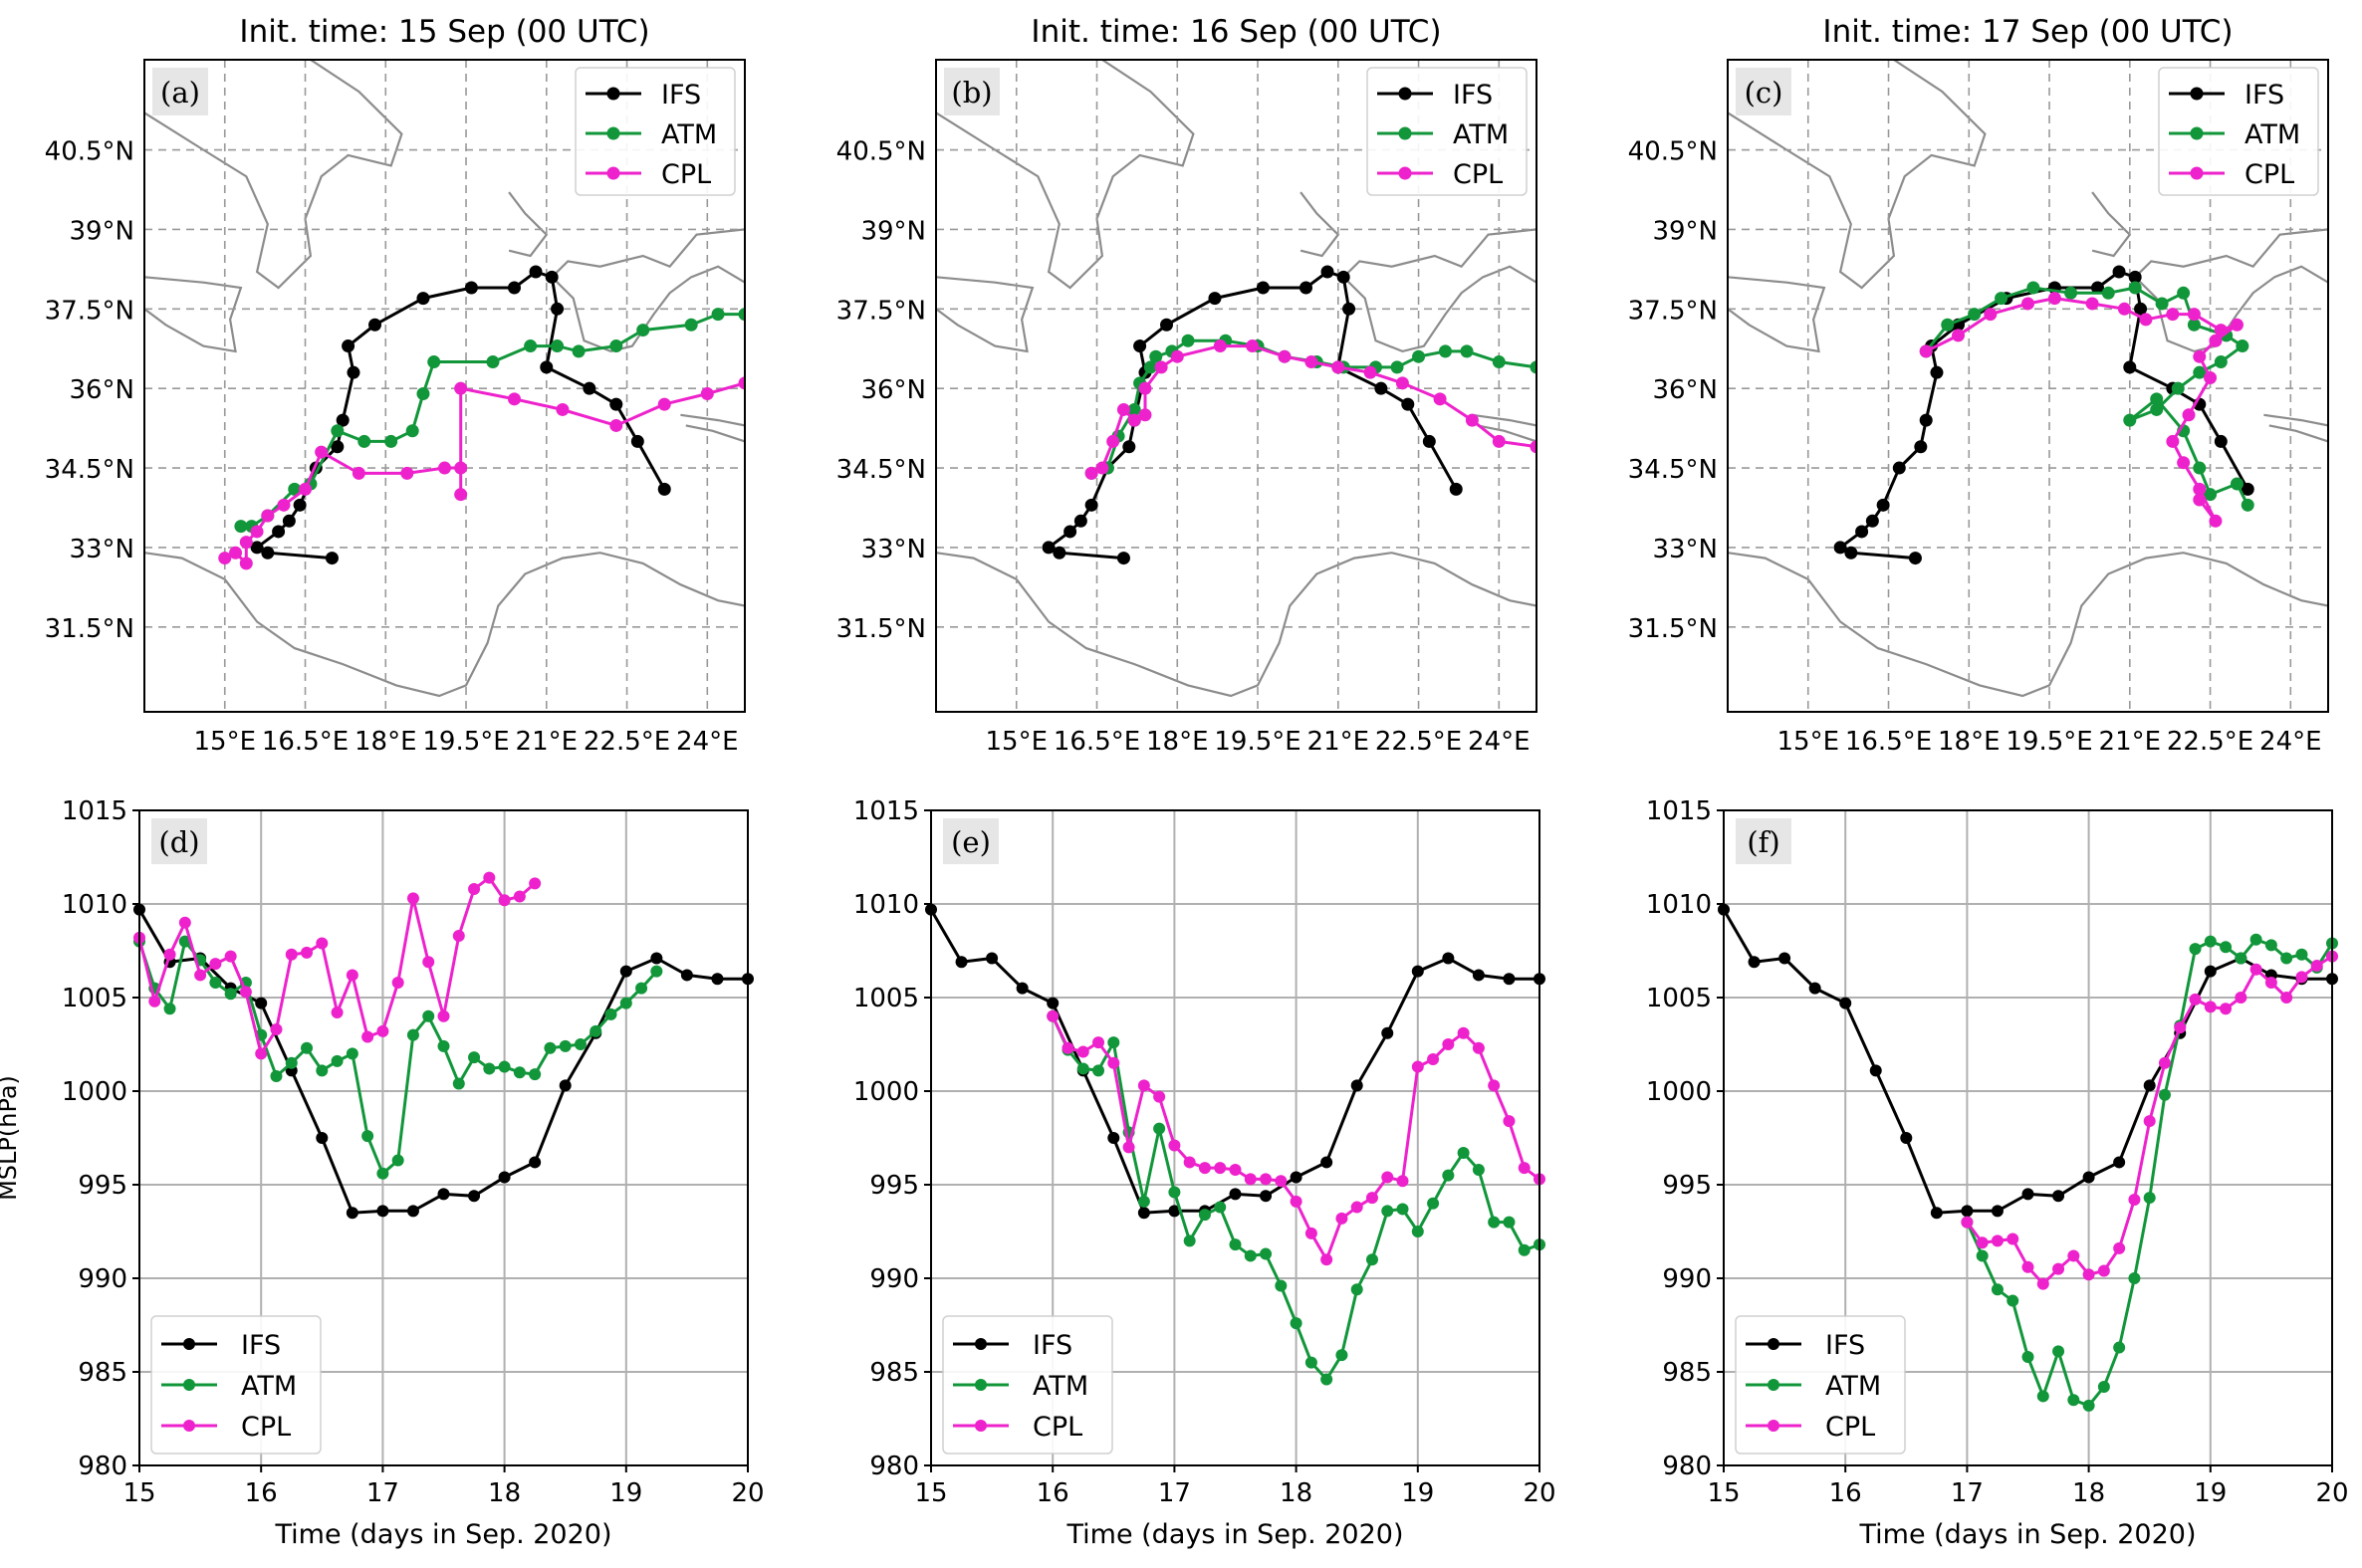 The height and width of the screenshot is (1568, 2362). I want to click on x-tick-label: 17, so click(1967, 1493).